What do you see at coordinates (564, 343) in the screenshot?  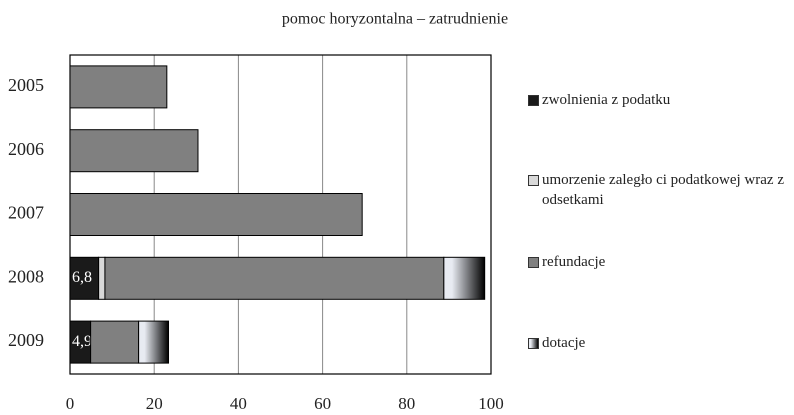 I see `legend-label: dotacje` at bounding box center [564, 343].